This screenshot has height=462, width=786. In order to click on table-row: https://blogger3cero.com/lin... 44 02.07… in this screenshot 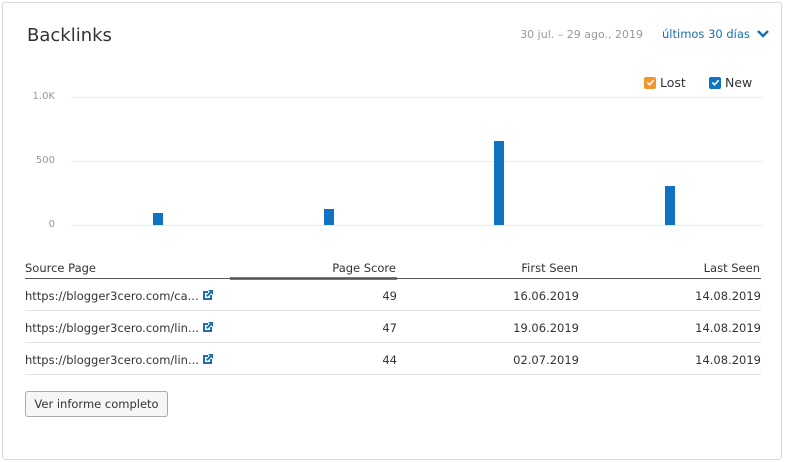, I will do `click(393, 359)`.